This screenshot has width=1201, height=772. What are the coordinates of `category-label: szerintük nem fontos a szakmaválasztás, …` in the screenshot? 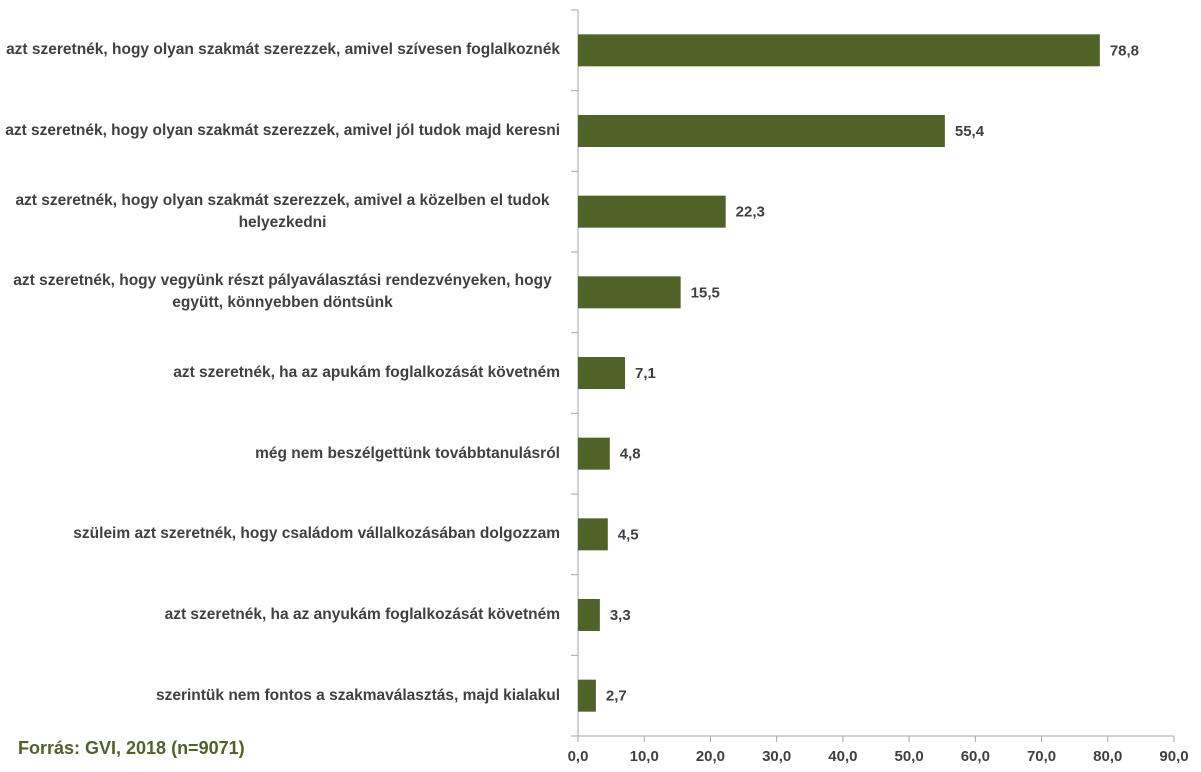 It's located at (357, 695).